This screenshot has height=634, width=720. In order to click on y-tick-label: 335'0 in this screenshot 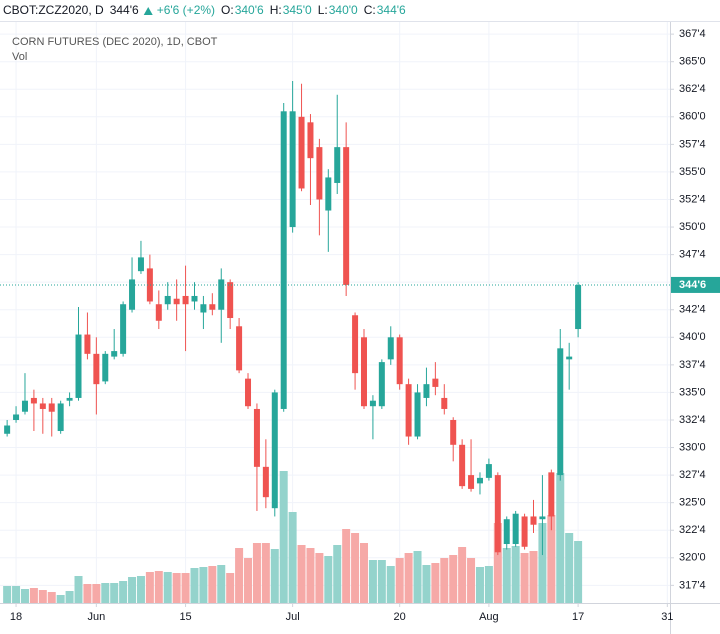, I will do `click(692, 392)`.